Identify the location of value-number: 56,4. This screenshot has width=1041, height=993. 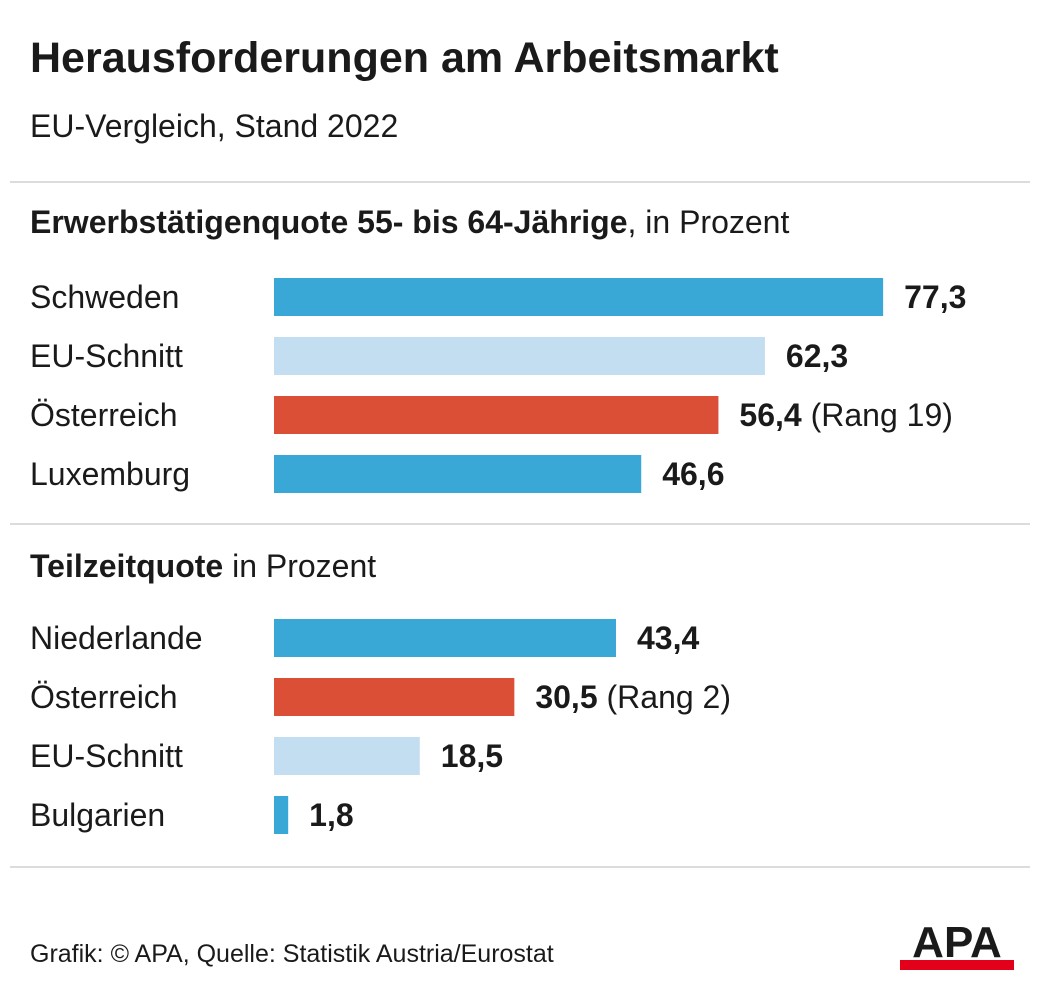
(770, 415).